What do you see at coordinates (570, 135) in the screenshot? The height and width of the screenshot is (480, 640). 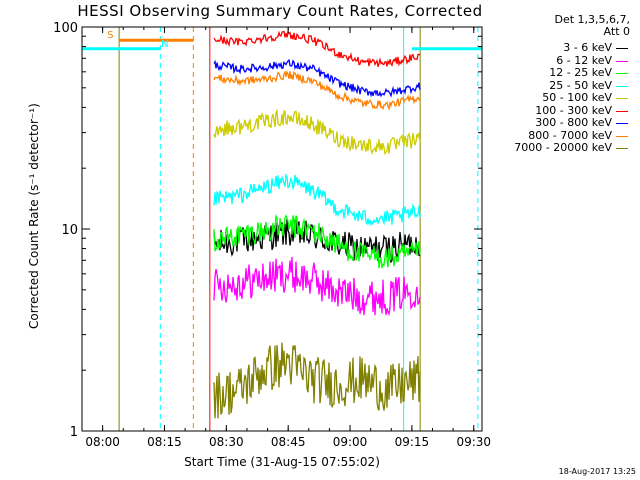 I see `legend-label: 800 - 7000 keV` at bounding box center [570, 135].